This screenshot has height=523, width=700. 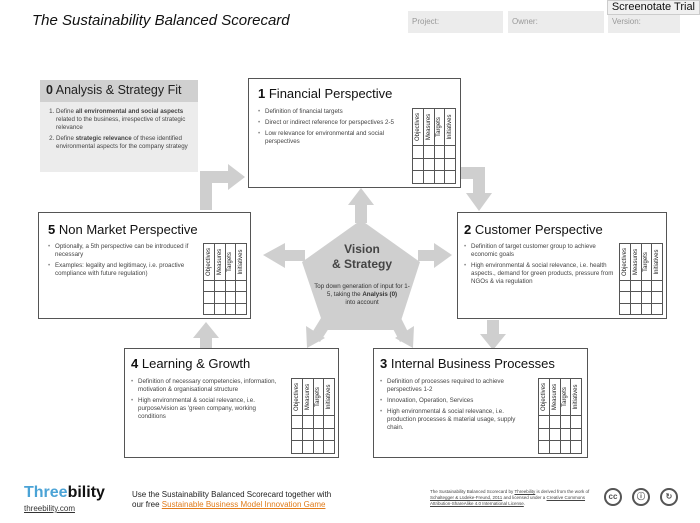 I want to click on page-title: The Sustainability Balanced Scorecard, so click(x=161, y=20).